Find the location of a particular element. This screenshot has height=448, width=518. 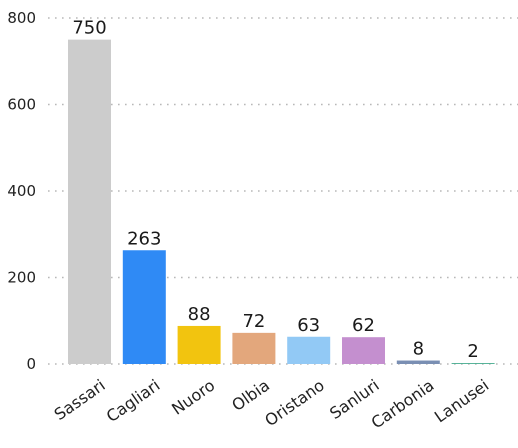

category-label: Oristano is located at coordinates (294, 403).